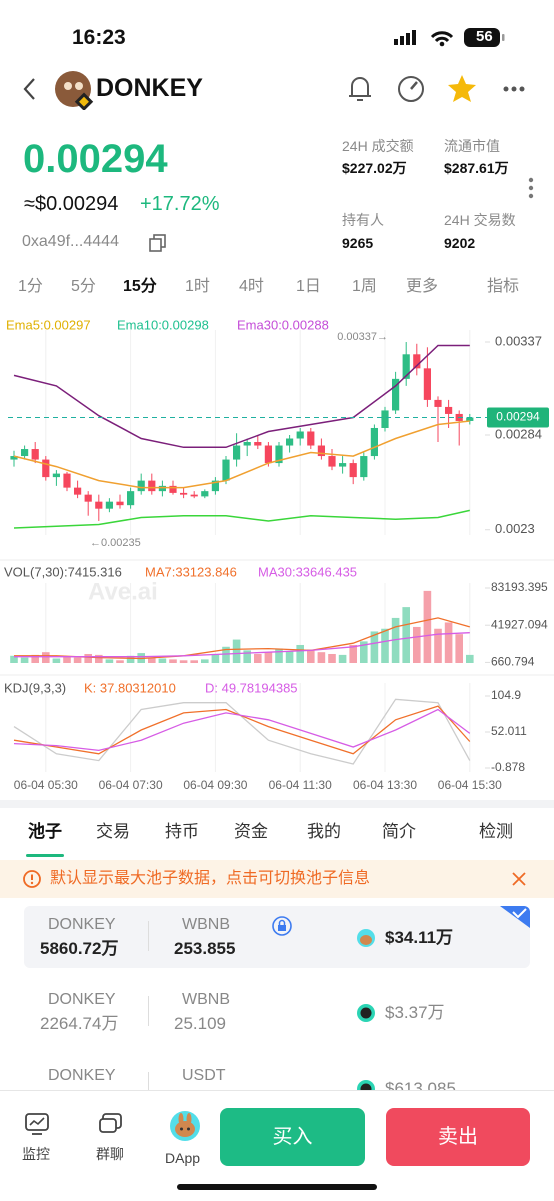 Image resolution: width=554 pixels, height=1201 pixels. I want to click on buy-label: 买入, so click(292, 1137).